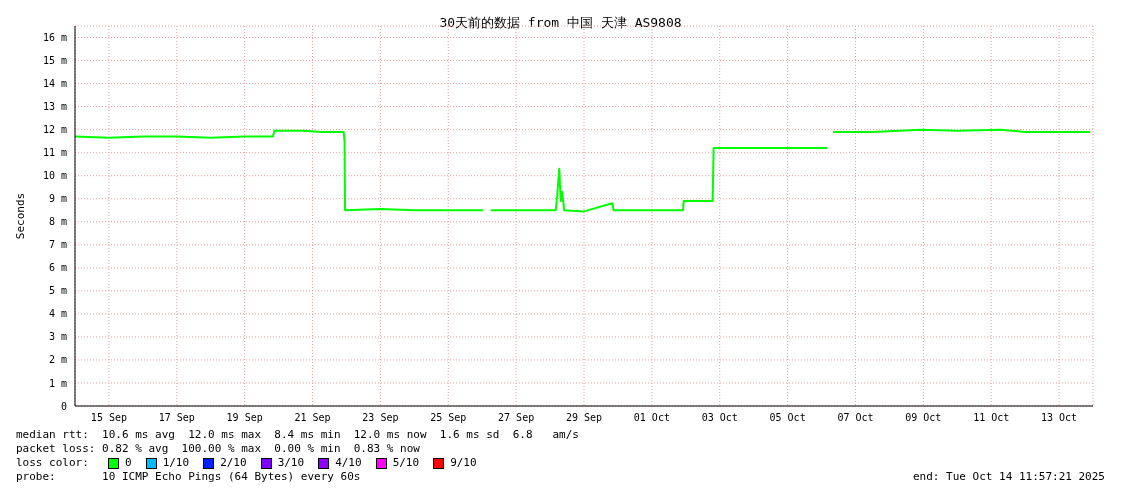  What do you see at coordinates (57, 314) in the screenshot?
I see `y-tick-label: 4 m` at bounding box center [57, 314].